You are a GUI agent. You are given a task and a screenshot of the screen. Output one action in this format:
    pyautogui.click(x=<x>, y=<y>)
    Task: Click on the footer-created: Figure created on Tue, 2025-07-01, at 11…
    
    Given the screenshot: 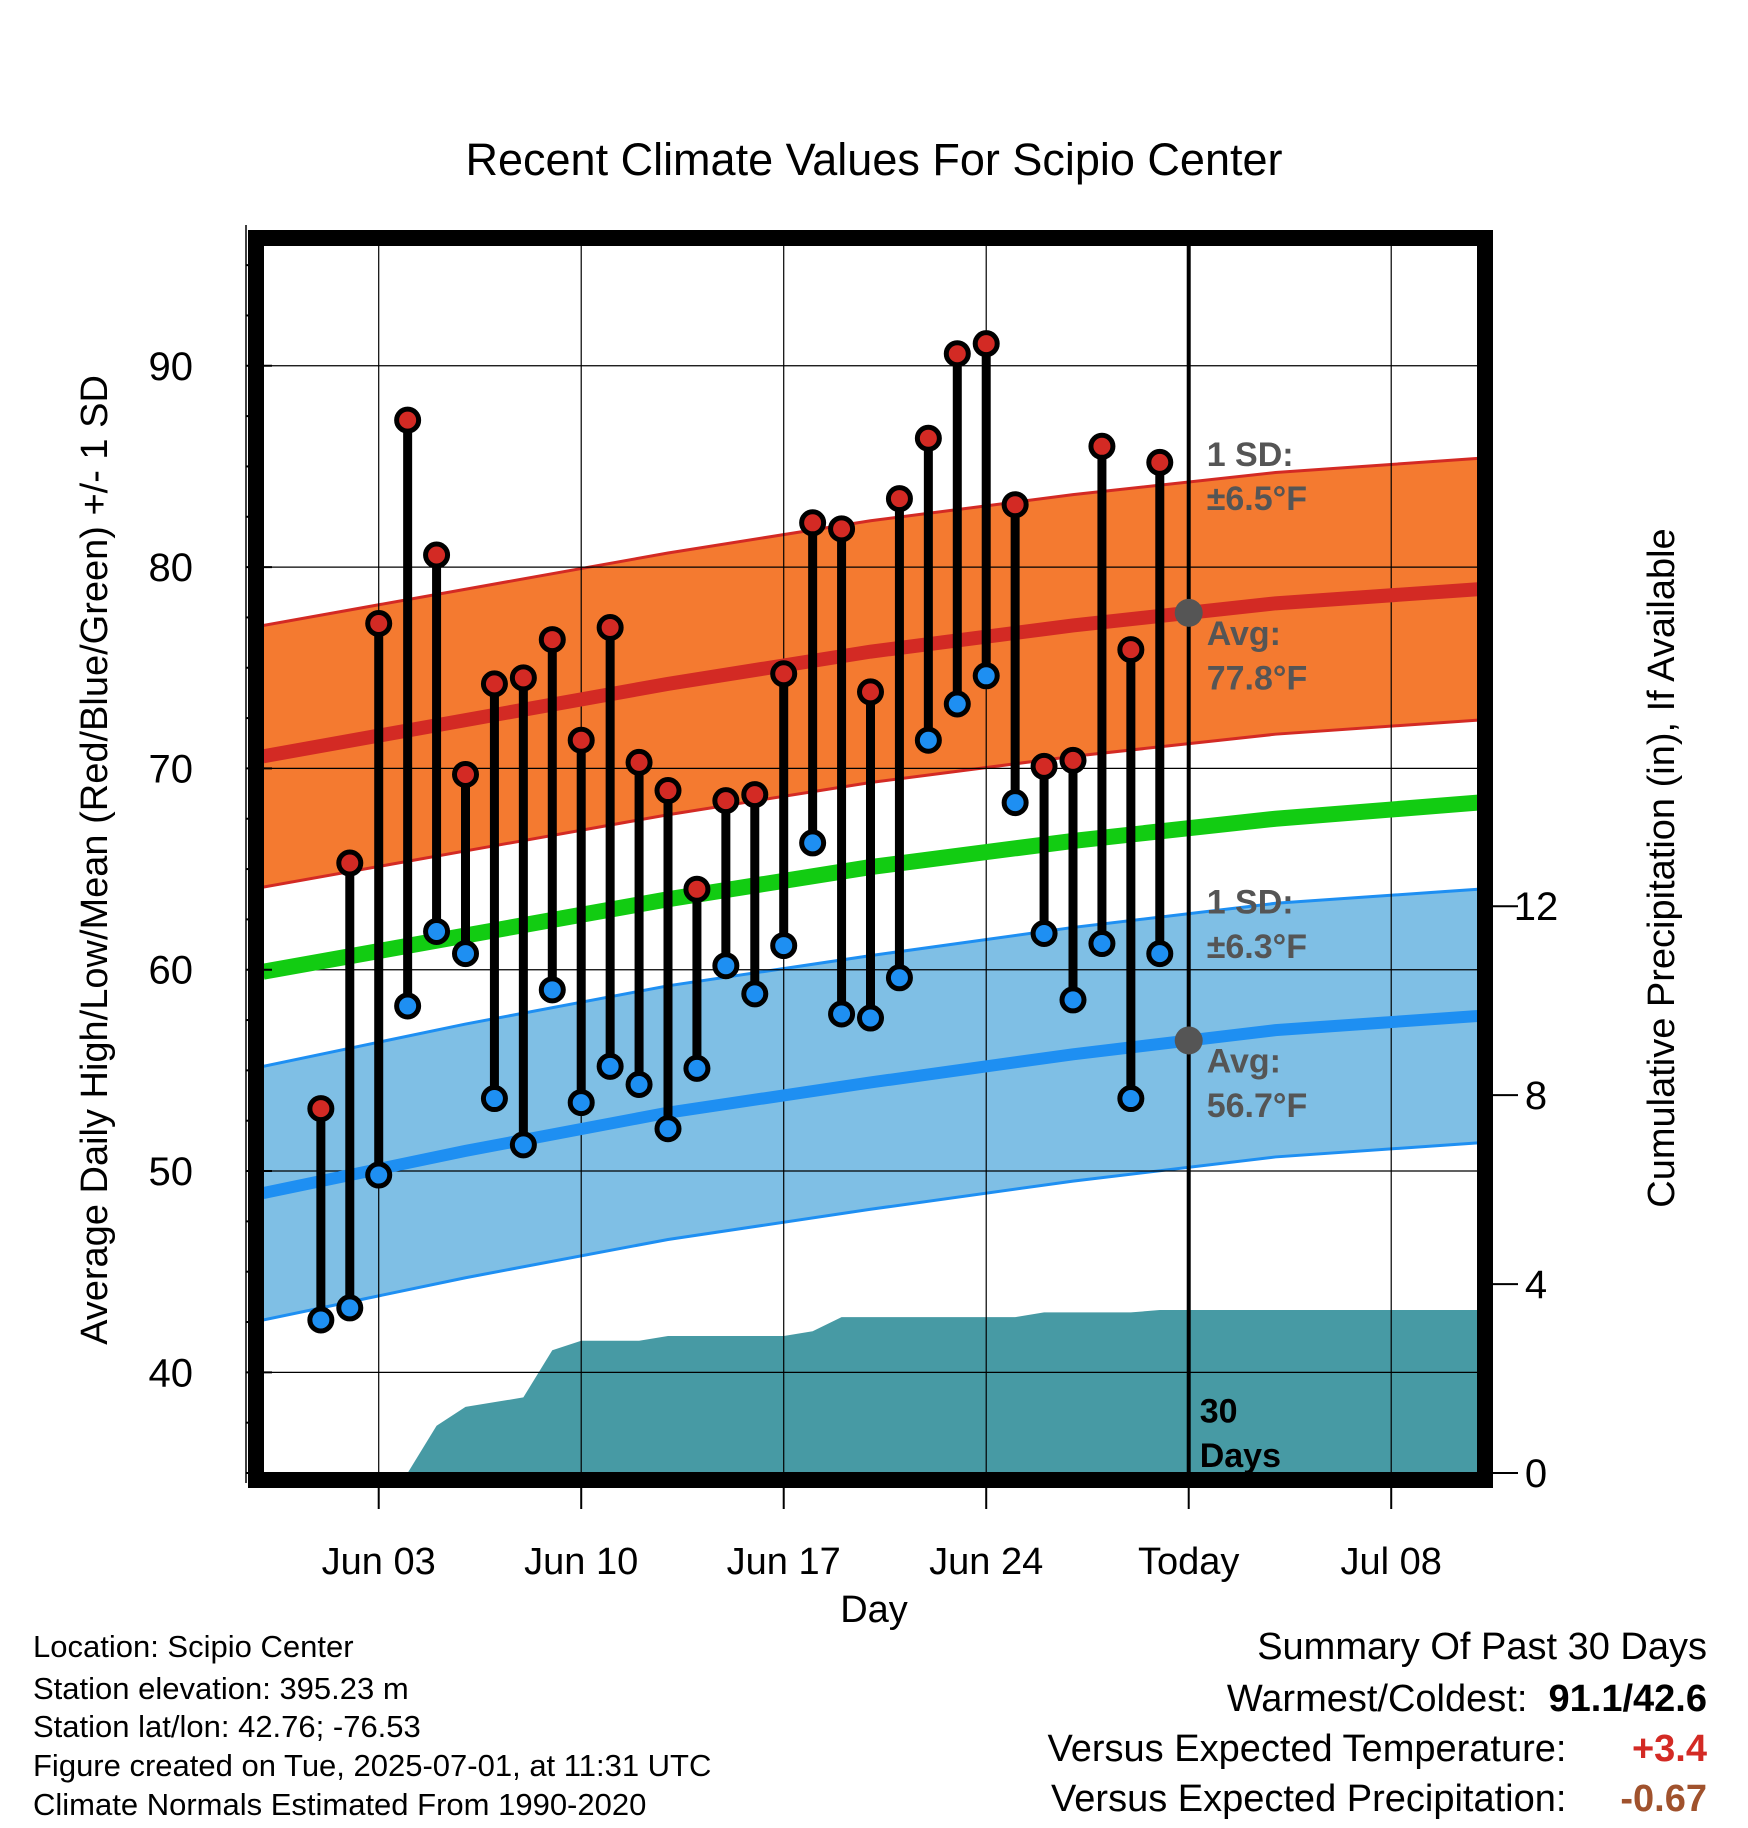 What is the action you would take?
    pyautogui.click(x=372, y=1765)
    